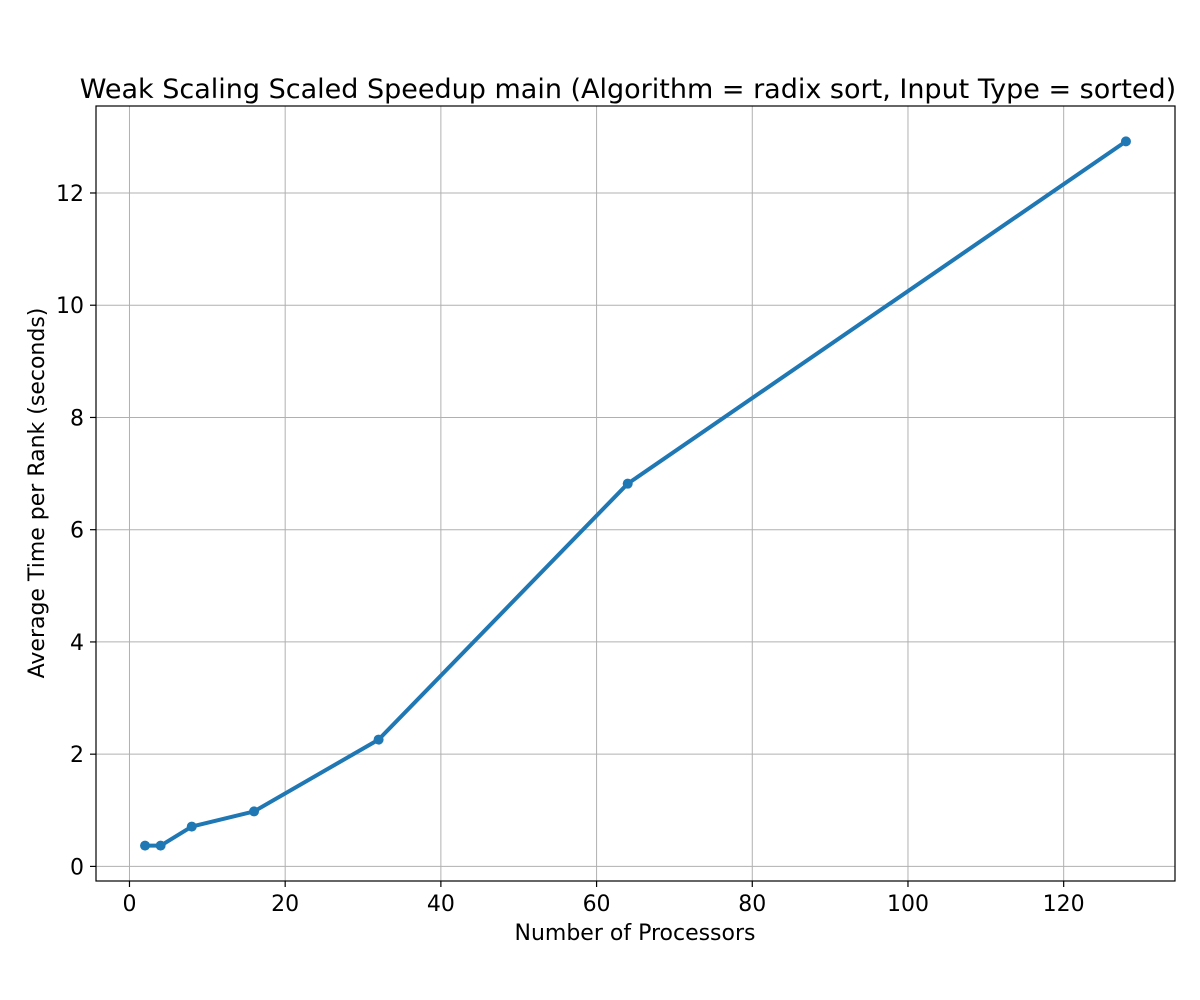 This screenshot has width=1200, height=1000. What do you see at coordinates (908, 904) in the screenshot?
I see `x-tick-label: 100` at bounding box center [908, 904].